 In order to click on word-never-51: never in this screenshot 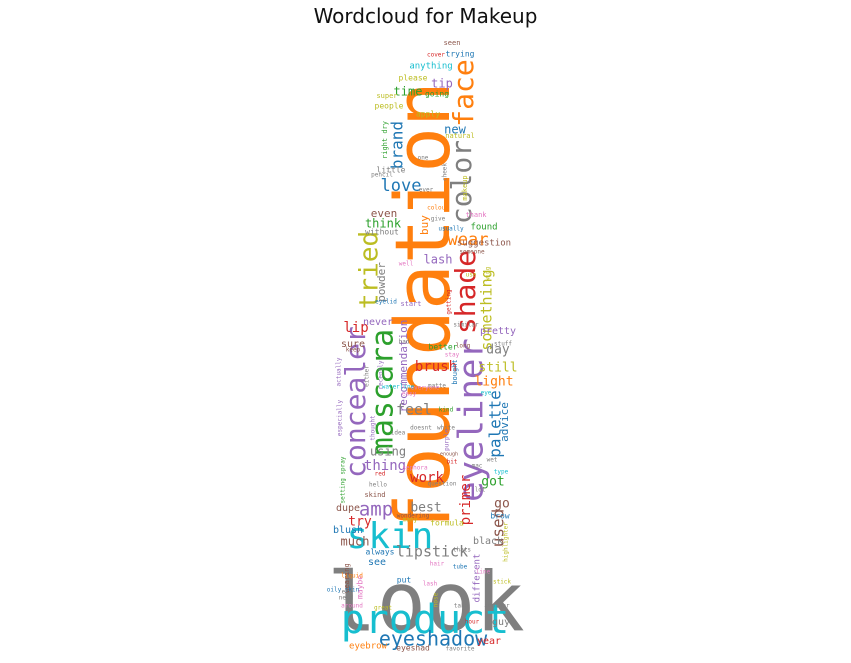, I will do `click(378, 322)`.